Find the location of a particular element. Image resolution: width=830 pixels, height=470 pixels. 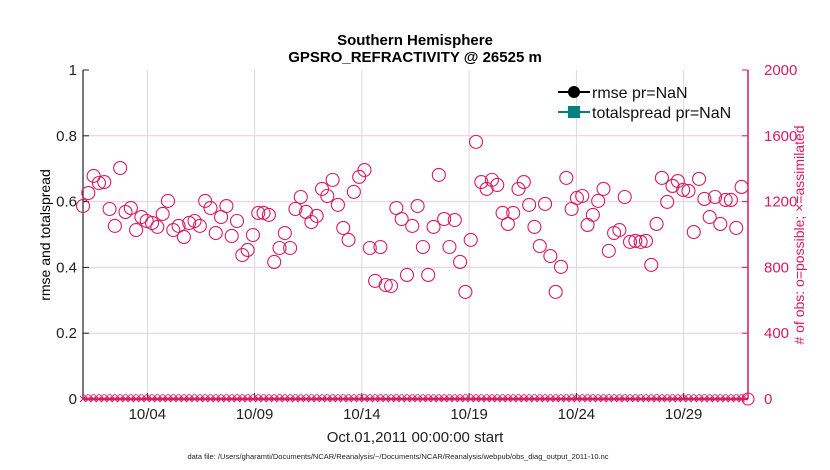

x-tick-label: 10/19 is located at coordinates (469, 414).